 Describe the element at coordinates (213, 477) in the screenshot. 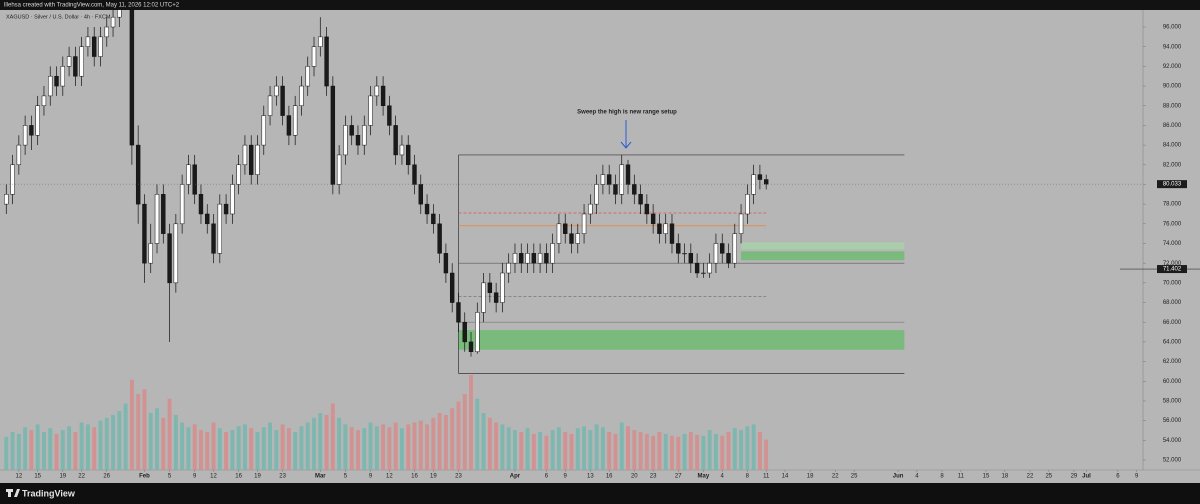

I see `x-tick-label: 12` at that location.